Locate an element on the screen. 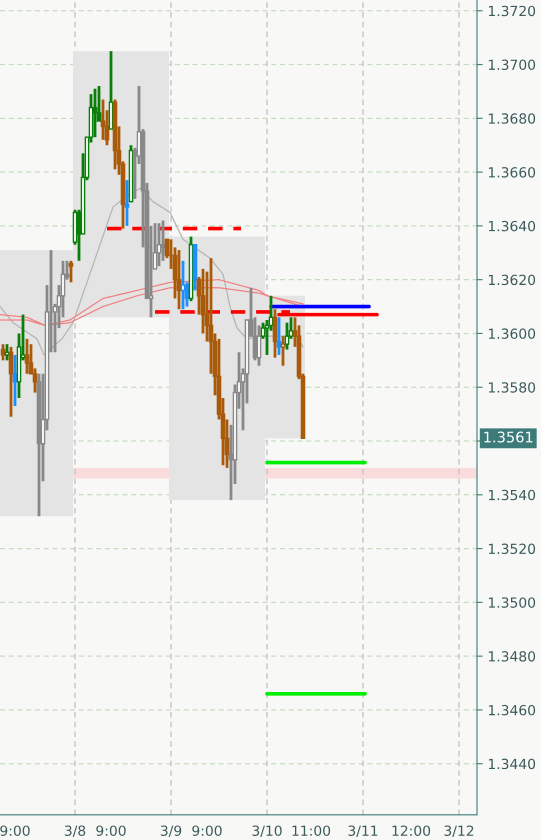 This screenshot has height=840, width=541. y-tick-label: 1.3680 is located at coordinates (512, 118).